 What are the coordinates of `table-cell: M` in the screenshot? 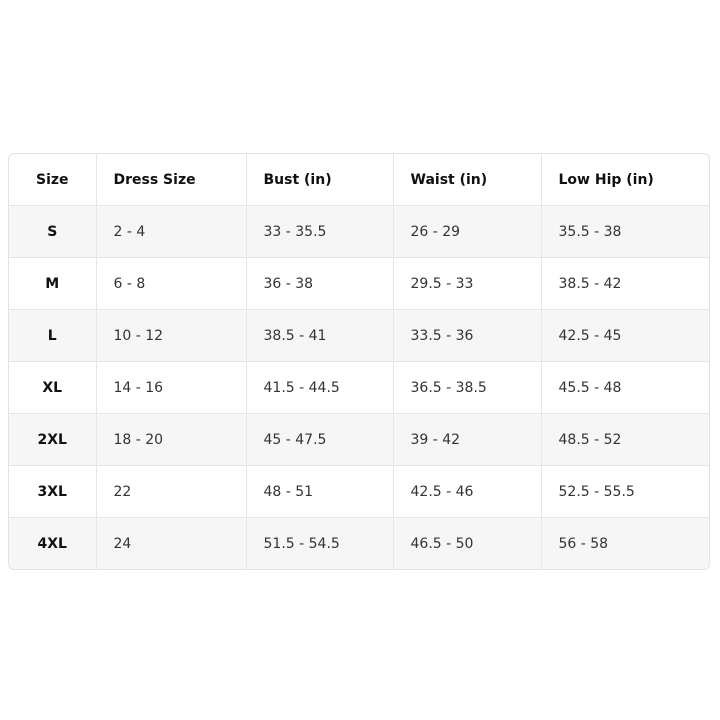 It's located at (52, 283).